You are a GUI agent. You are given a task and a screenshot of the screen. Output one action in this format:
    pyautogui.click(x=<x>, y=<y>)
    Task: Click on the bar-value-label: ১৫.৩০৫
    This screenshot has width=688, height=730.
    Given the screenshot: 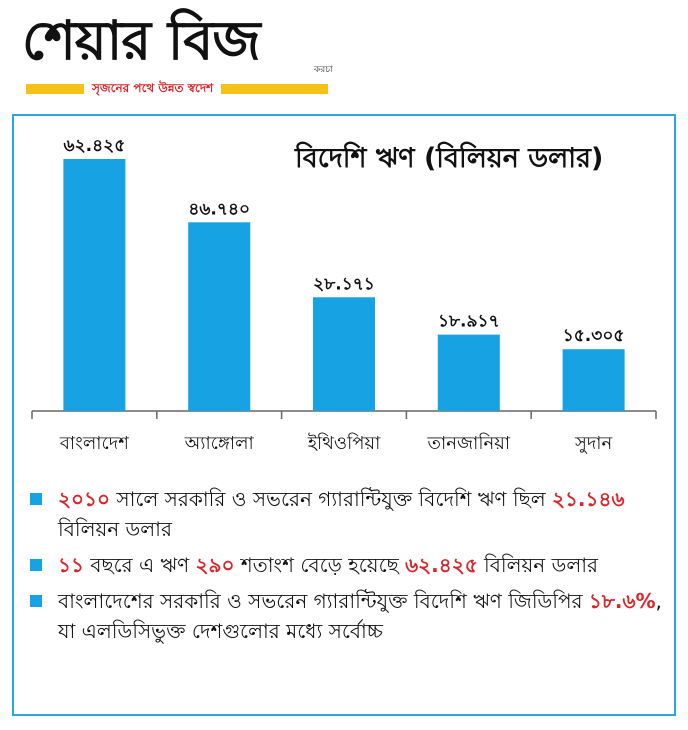 What is the action you would take?
    pyautogui.click(x=594, y=336)
    